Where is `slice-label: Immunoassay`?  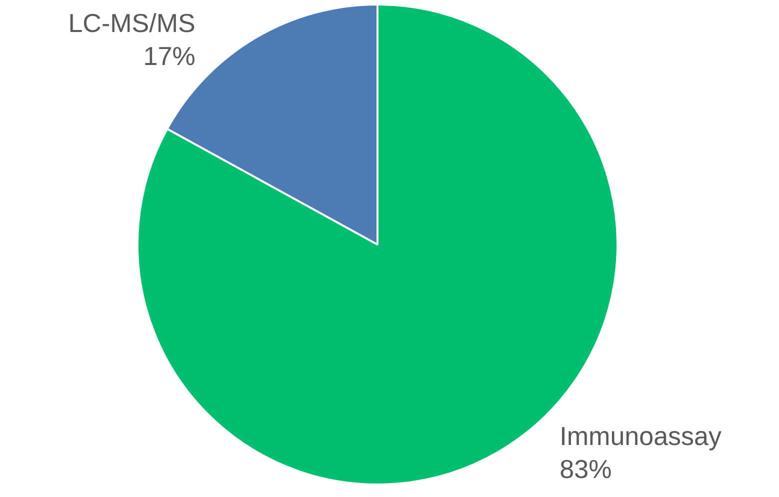
slice-label: Immunoassay is located at coordinates (641, 436).